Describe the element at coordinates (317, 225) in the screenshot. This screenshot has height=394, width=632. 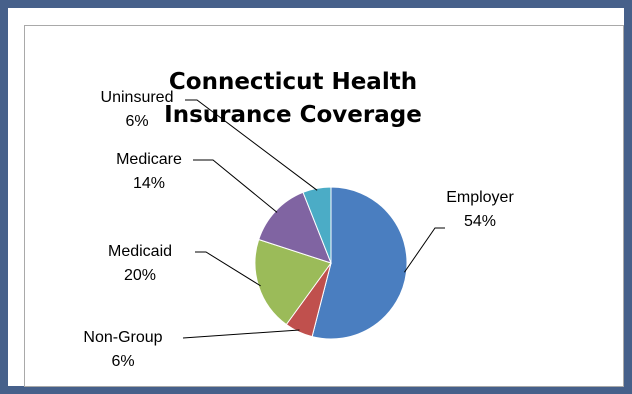
I see `pie-slice-uninsured` at that location.